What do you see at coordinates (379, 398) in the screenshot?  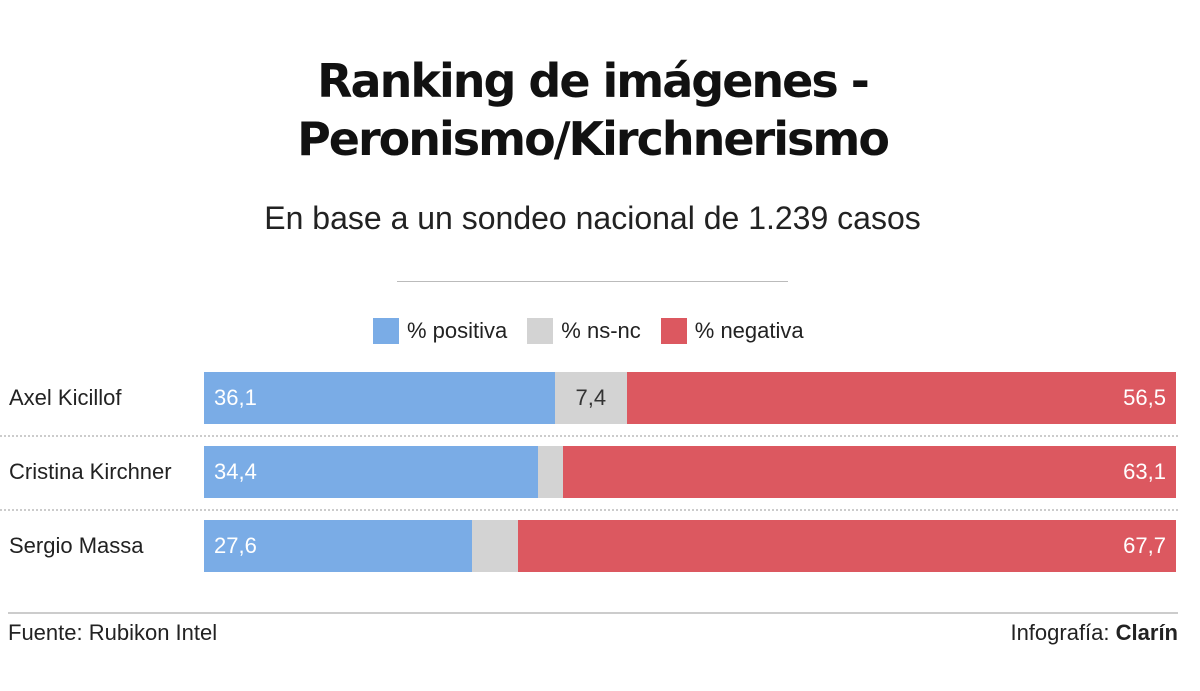 I see `segment-positiva: 36,1` at bounding box center [379, 398].